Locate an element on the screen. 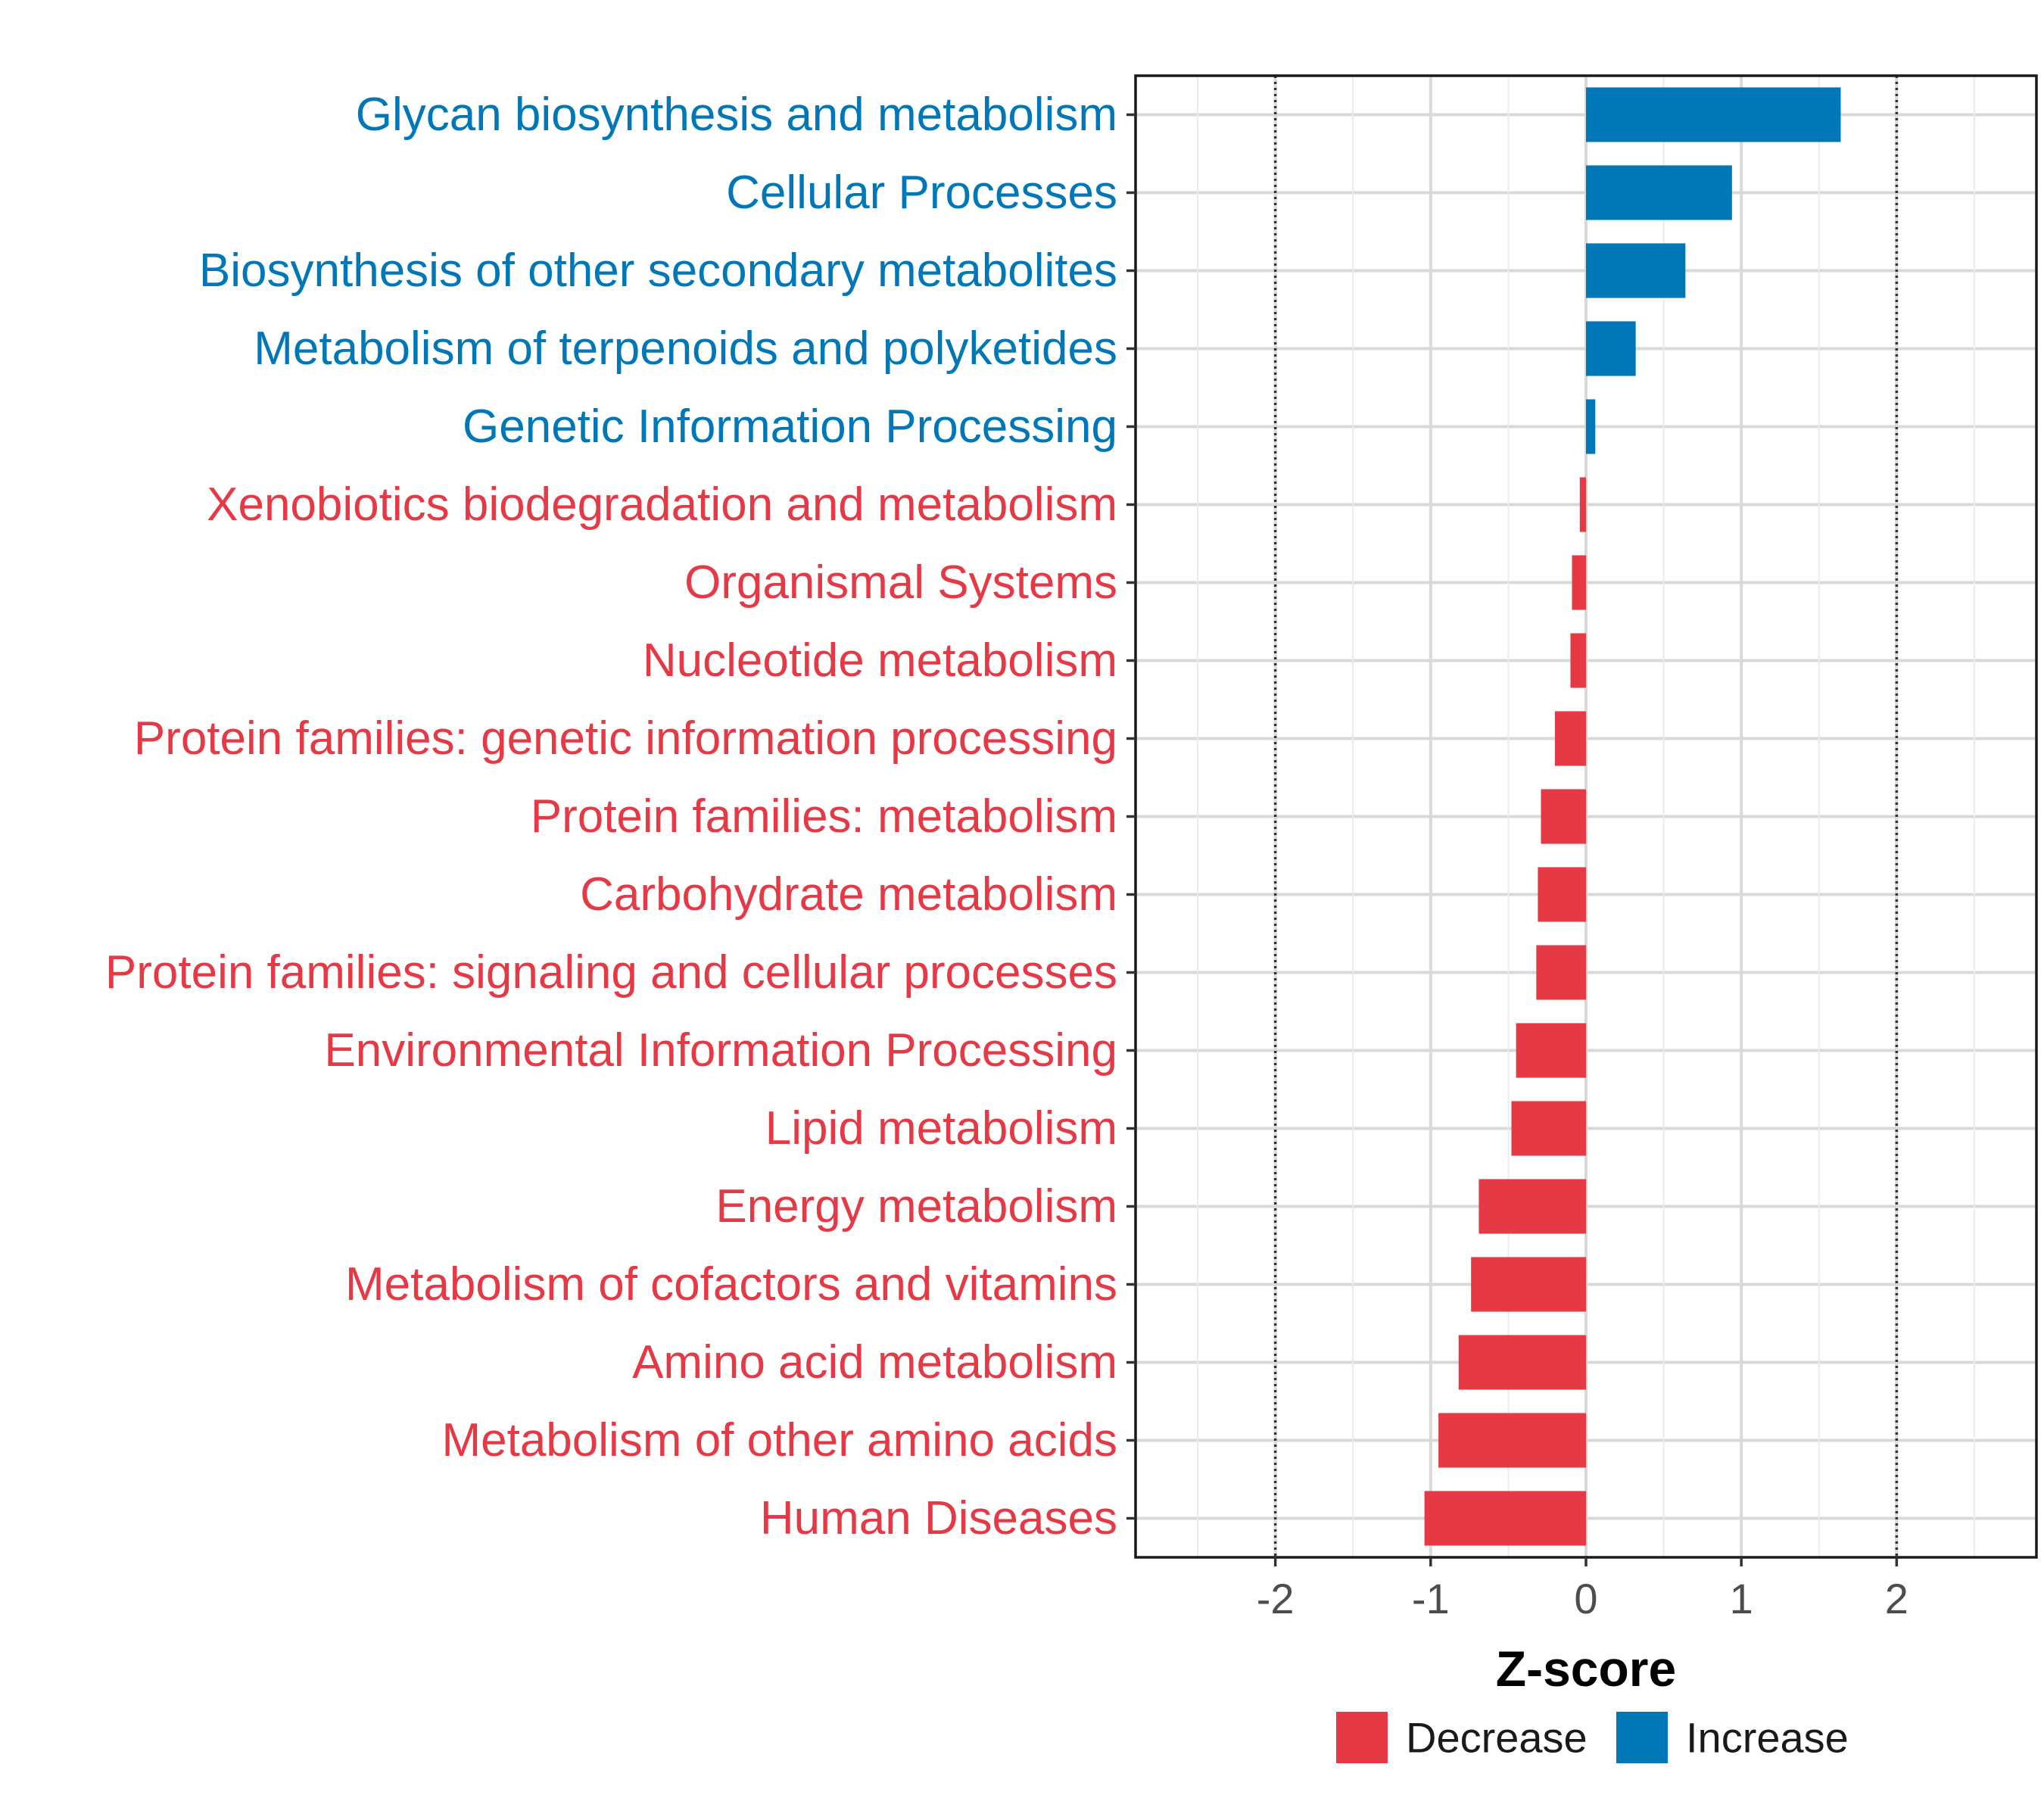 The image size is (2044, 1817). x-tick-label: 2 is located at coordinates (1896, 1599).